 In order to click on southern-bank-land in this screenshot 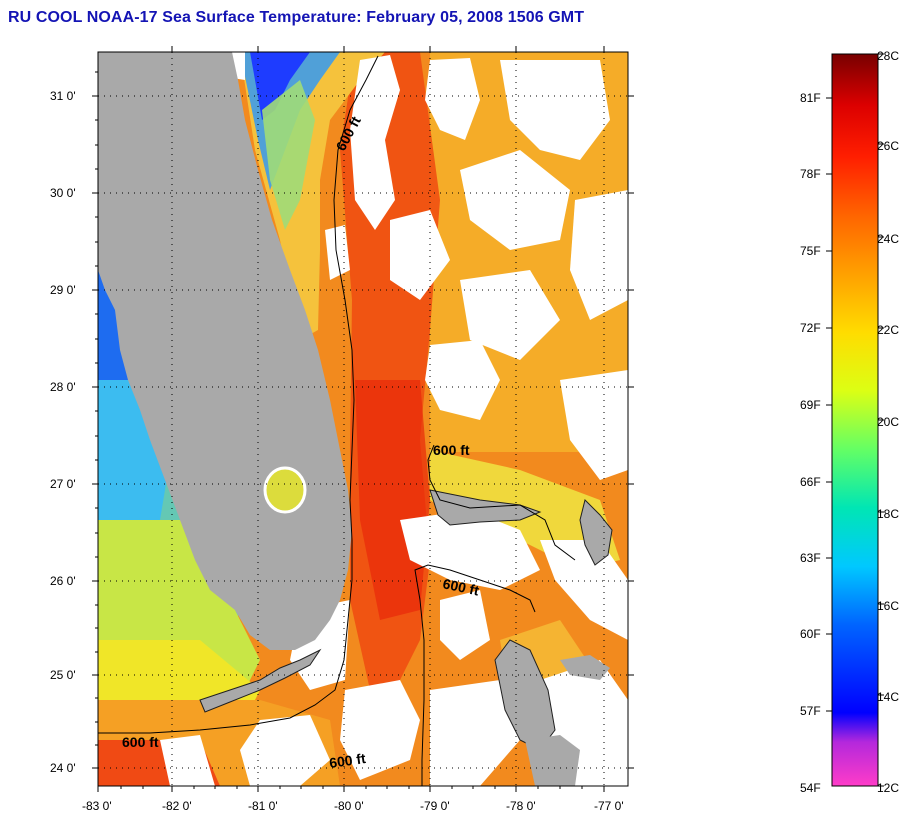, I will do `click(552, 760)`.